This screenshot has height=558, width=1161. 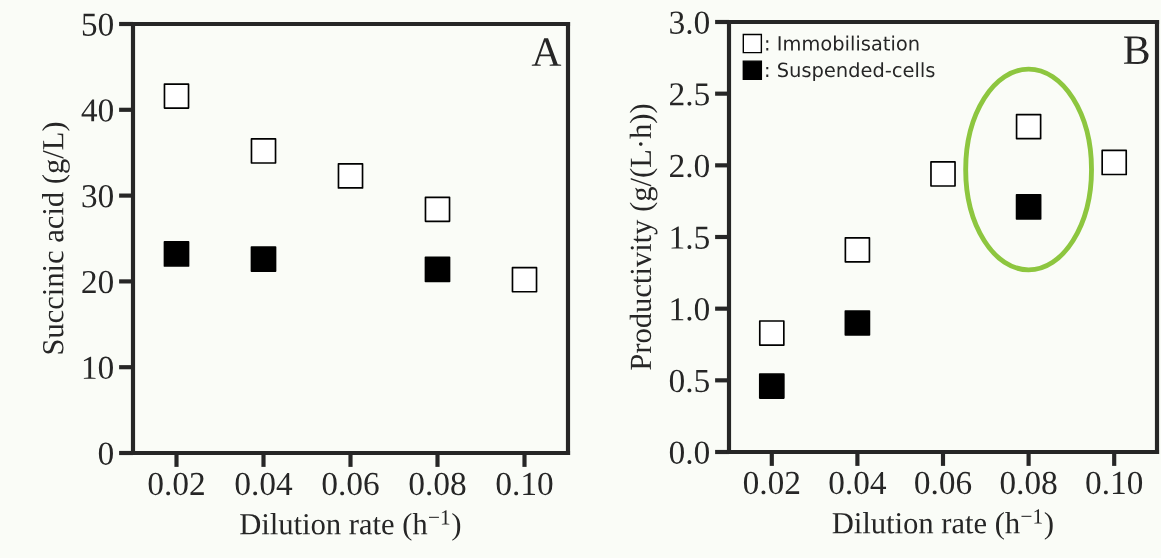 What do you see at coordinates (98, 368) in the screenshot?
I see `y-tick-label: 10` at bounding box center [98, 368].